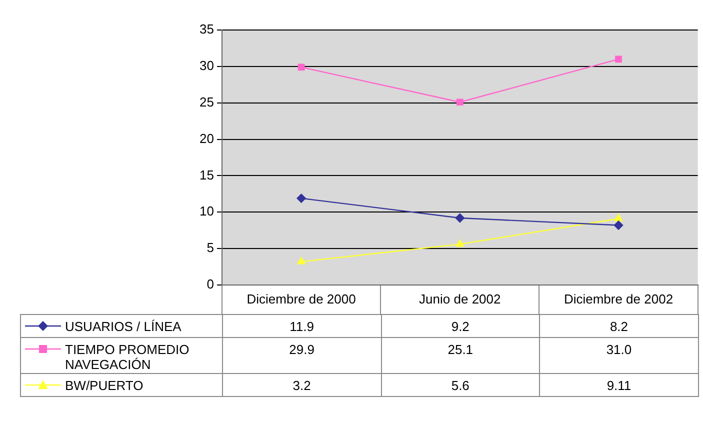 This screenshot has height=440, width=703. What do you see at coordinates (210, 284) in the screenshot?
I see `y-tick-label: 0` at bounding box center [210, 284].